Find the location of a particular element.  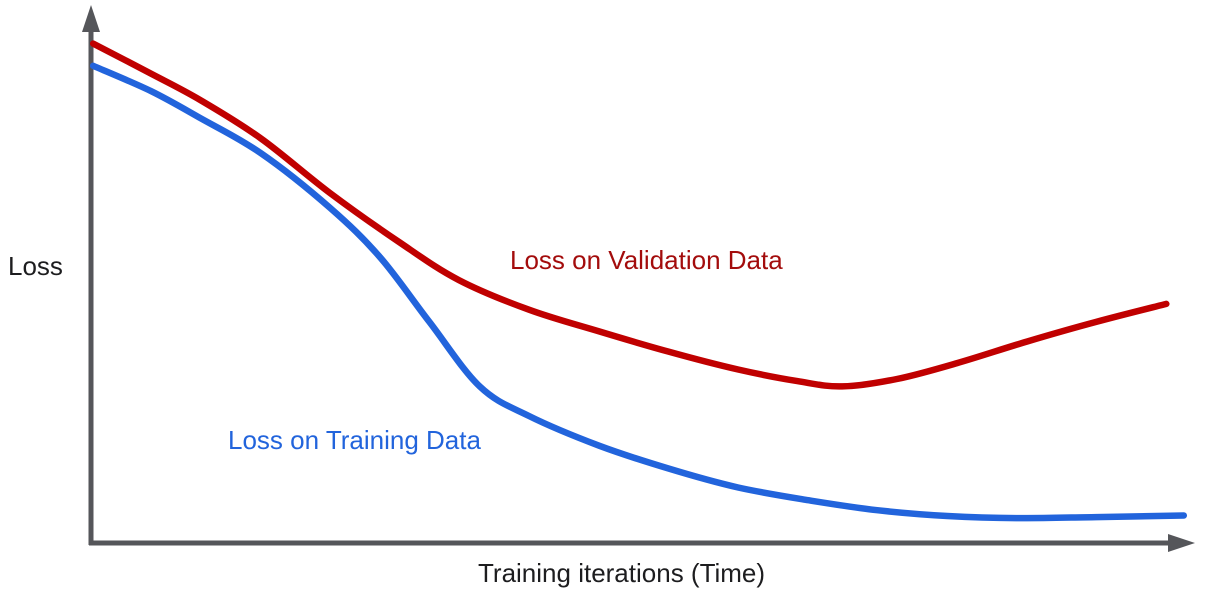

x-axis-label: Training iterations (Time) is located at coordinates (622, 573).